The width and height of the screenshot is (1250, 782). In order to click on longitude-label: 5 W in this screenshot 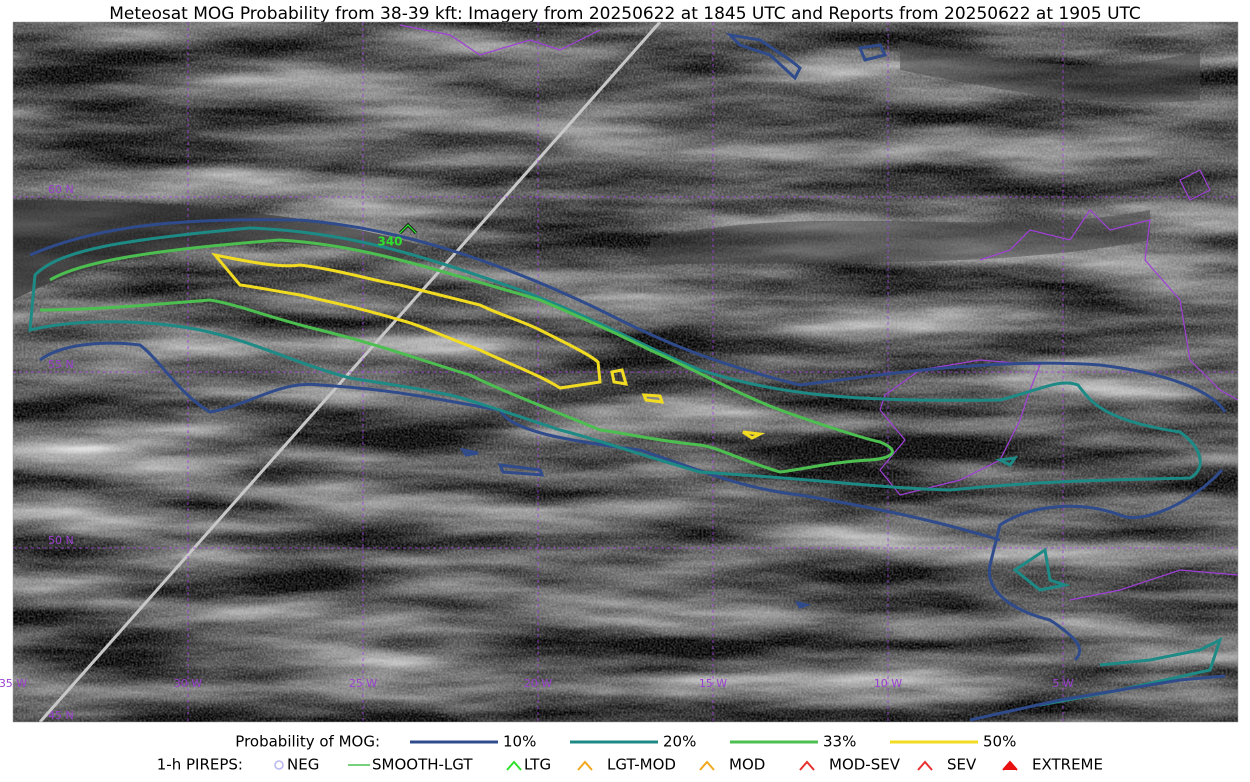, I will do `click(1062, 683)`.